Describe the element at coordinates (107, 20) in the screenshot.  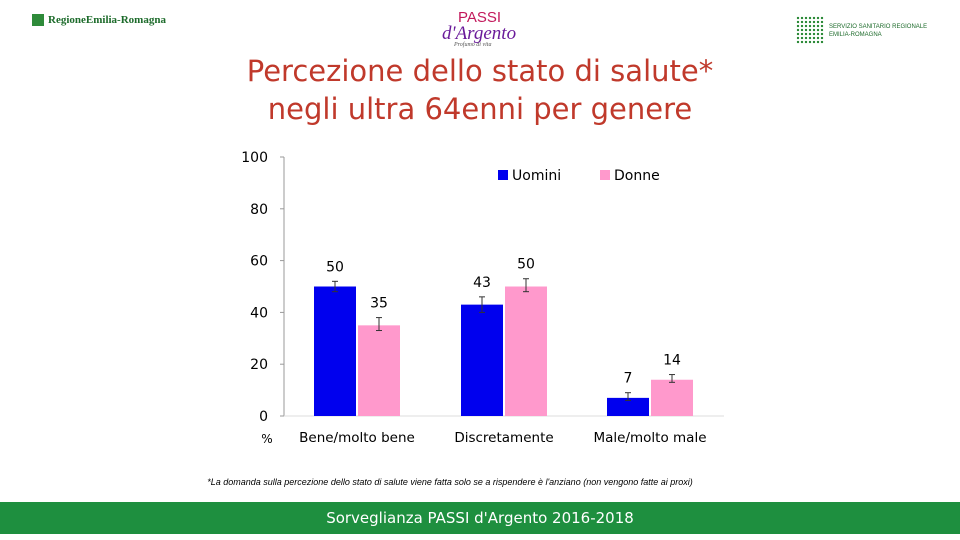
I see `left-logo-text: RegioneEmilia-Romagna` at that location.